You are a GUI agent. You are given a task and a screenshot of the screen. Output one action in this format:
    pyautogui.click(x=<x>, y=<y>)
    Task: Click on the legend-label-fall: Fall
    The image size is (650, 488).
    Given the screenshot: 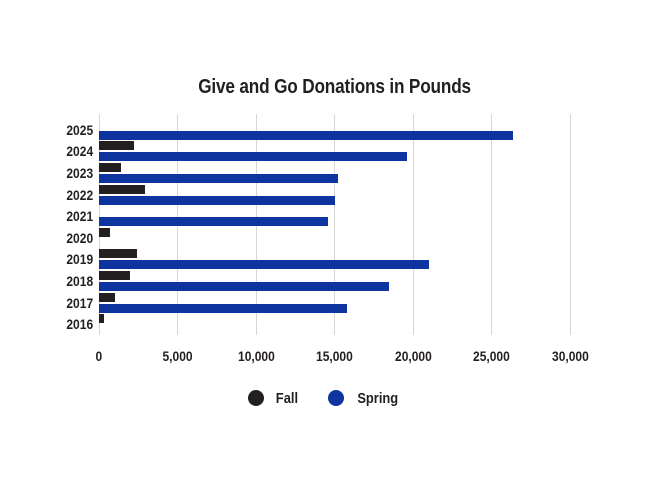 What is the action you would take?
    pyautogui.click(x=287, y=398)
    